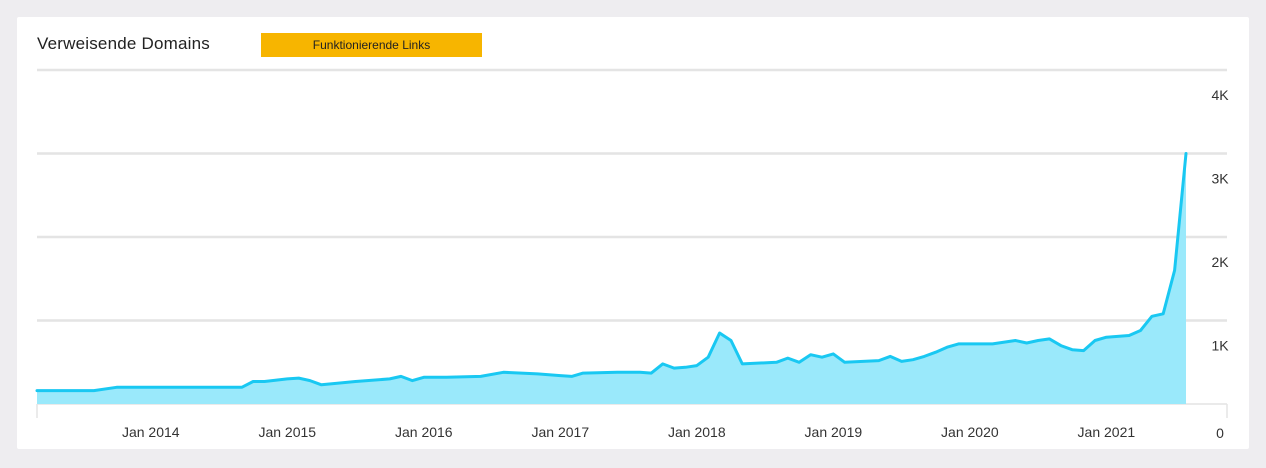  I want to click on chart-title: Verweisende Domains, so click(123, 43).